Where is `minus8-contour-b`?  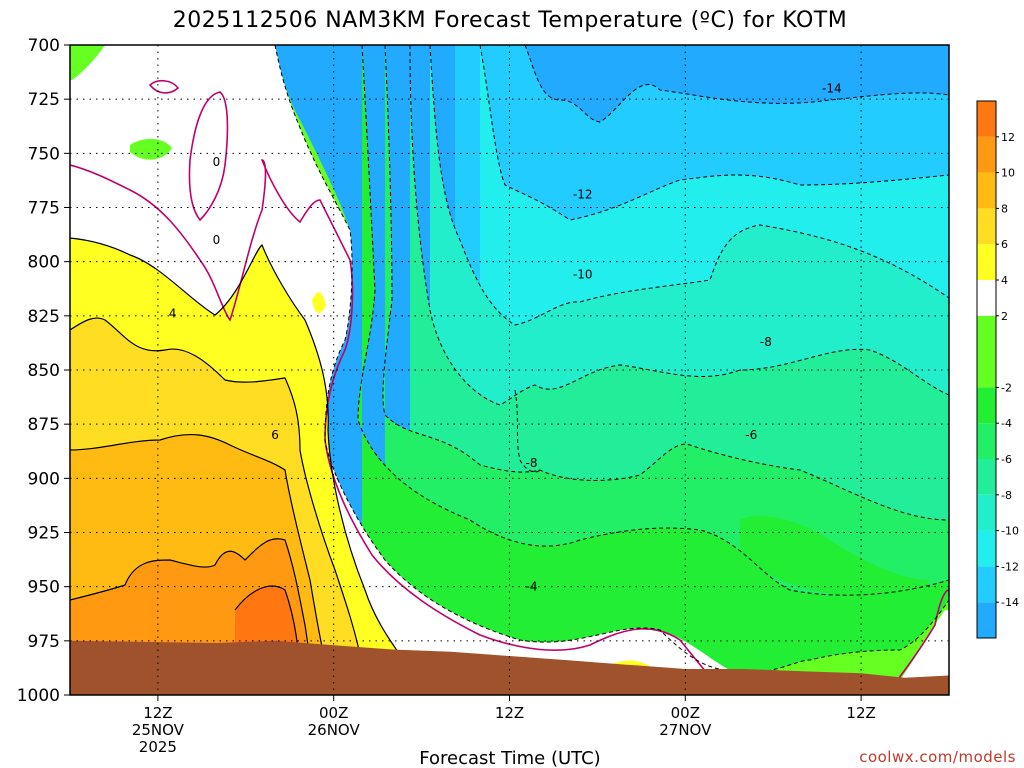 minus8-contour-b is located at coordinates (527, 431).